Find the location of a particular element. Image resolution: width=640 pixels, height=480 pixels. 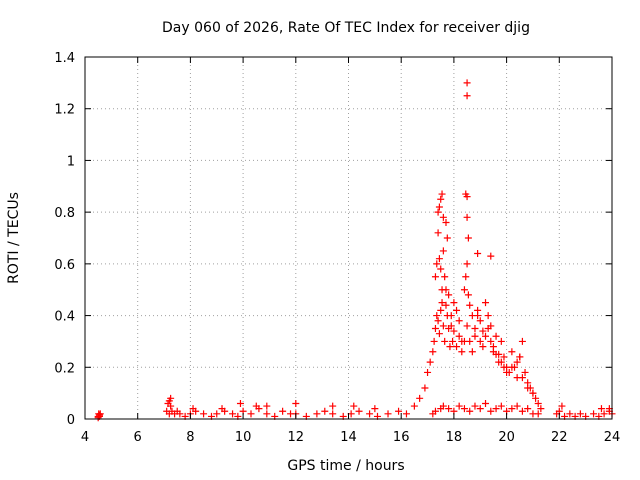

x-tick-label: 8 is located at coordinates (190, 437).